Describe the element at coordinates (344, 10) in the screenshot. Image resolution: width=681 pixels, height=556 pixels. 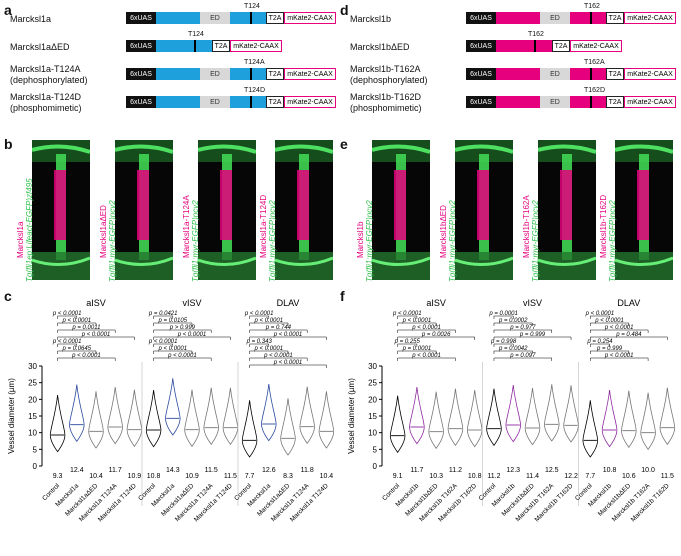
I see `panel-letter-d: d` at that location.